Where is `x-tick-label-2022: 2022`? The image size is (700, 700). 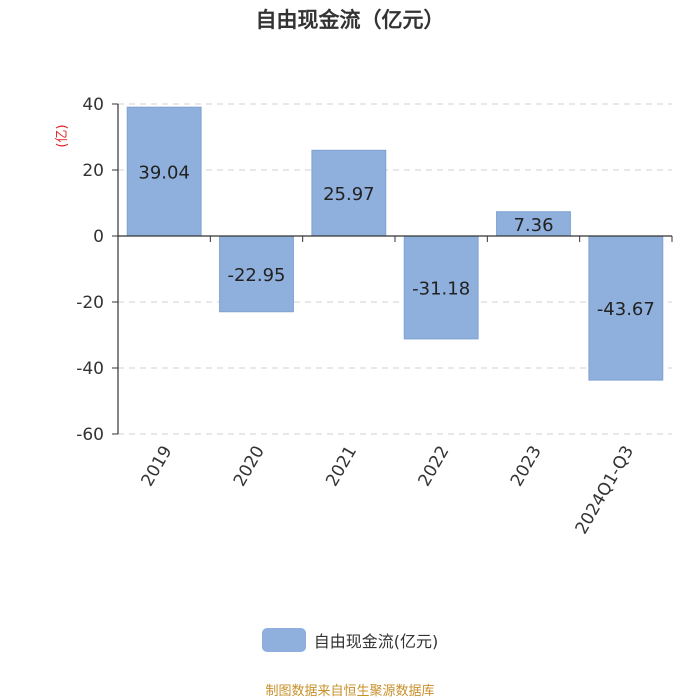
x-tick-label-2022: 2022 is located at coordinates (434, 466).